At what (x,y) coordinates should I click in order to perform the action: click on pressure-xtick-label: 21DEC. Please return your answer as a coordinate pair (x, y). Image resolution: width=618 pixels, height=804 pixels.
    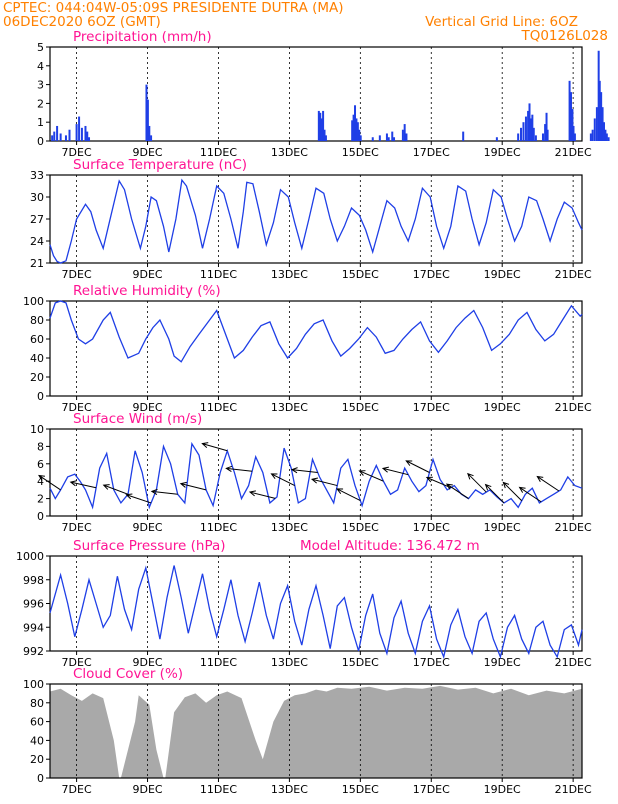
    Looking at the image, I should click on (573, 662).